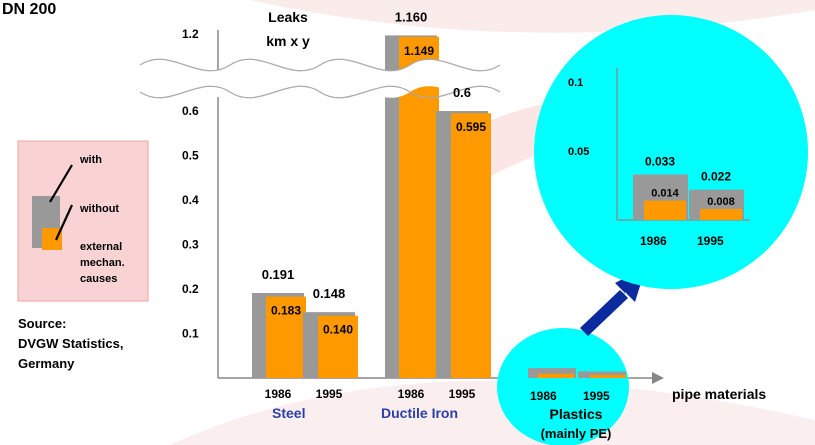 This screenshot has height=445, width=815. What do you see at coordinates (492, 412) in the screenshot?
I see `background-swoosh-bottom` at bounding box center [492, 412].